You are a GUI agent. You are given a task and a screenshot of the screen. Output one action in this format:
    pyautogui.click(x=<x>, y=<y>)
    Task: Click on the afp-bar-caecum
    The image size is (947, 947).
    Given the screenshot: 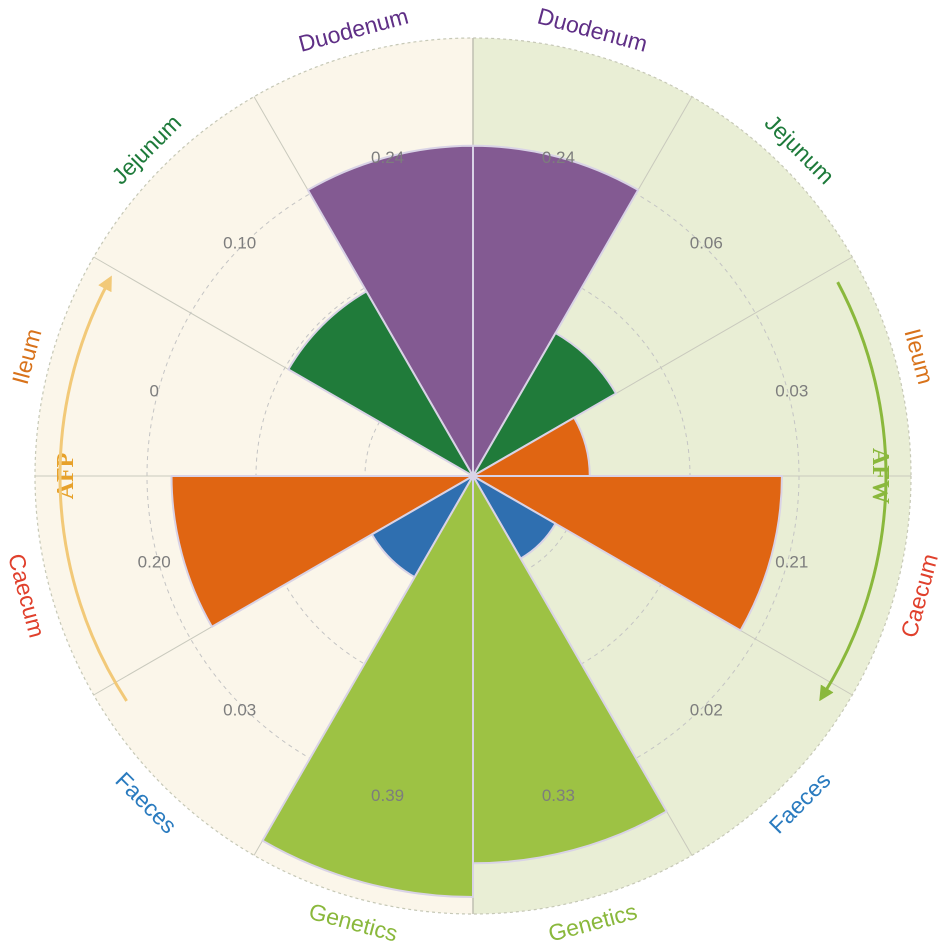 What is the action you would take?
    pyautogui.click(x=322, y=551)
    